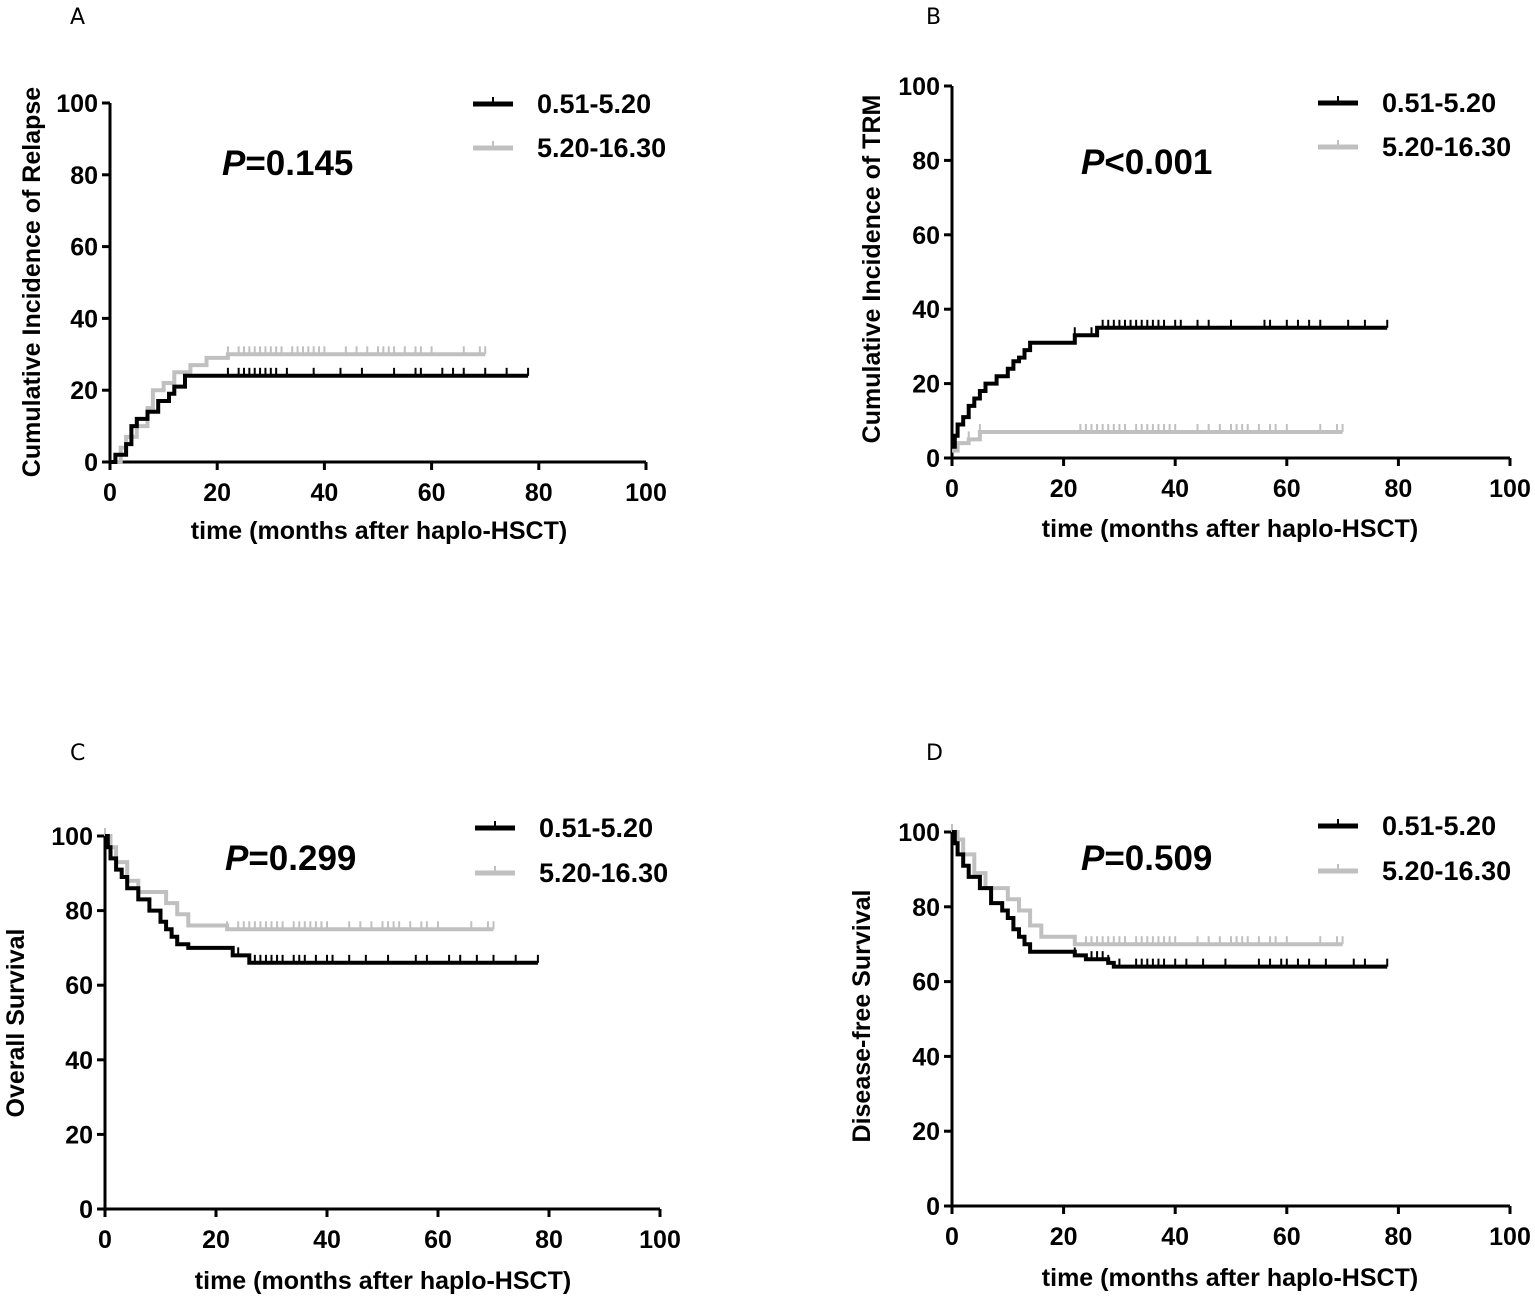 Image resolution: width=1535 pixels, height=1297 pixels. I want to click on y-tick-label-b: 80, so click(926, 161).